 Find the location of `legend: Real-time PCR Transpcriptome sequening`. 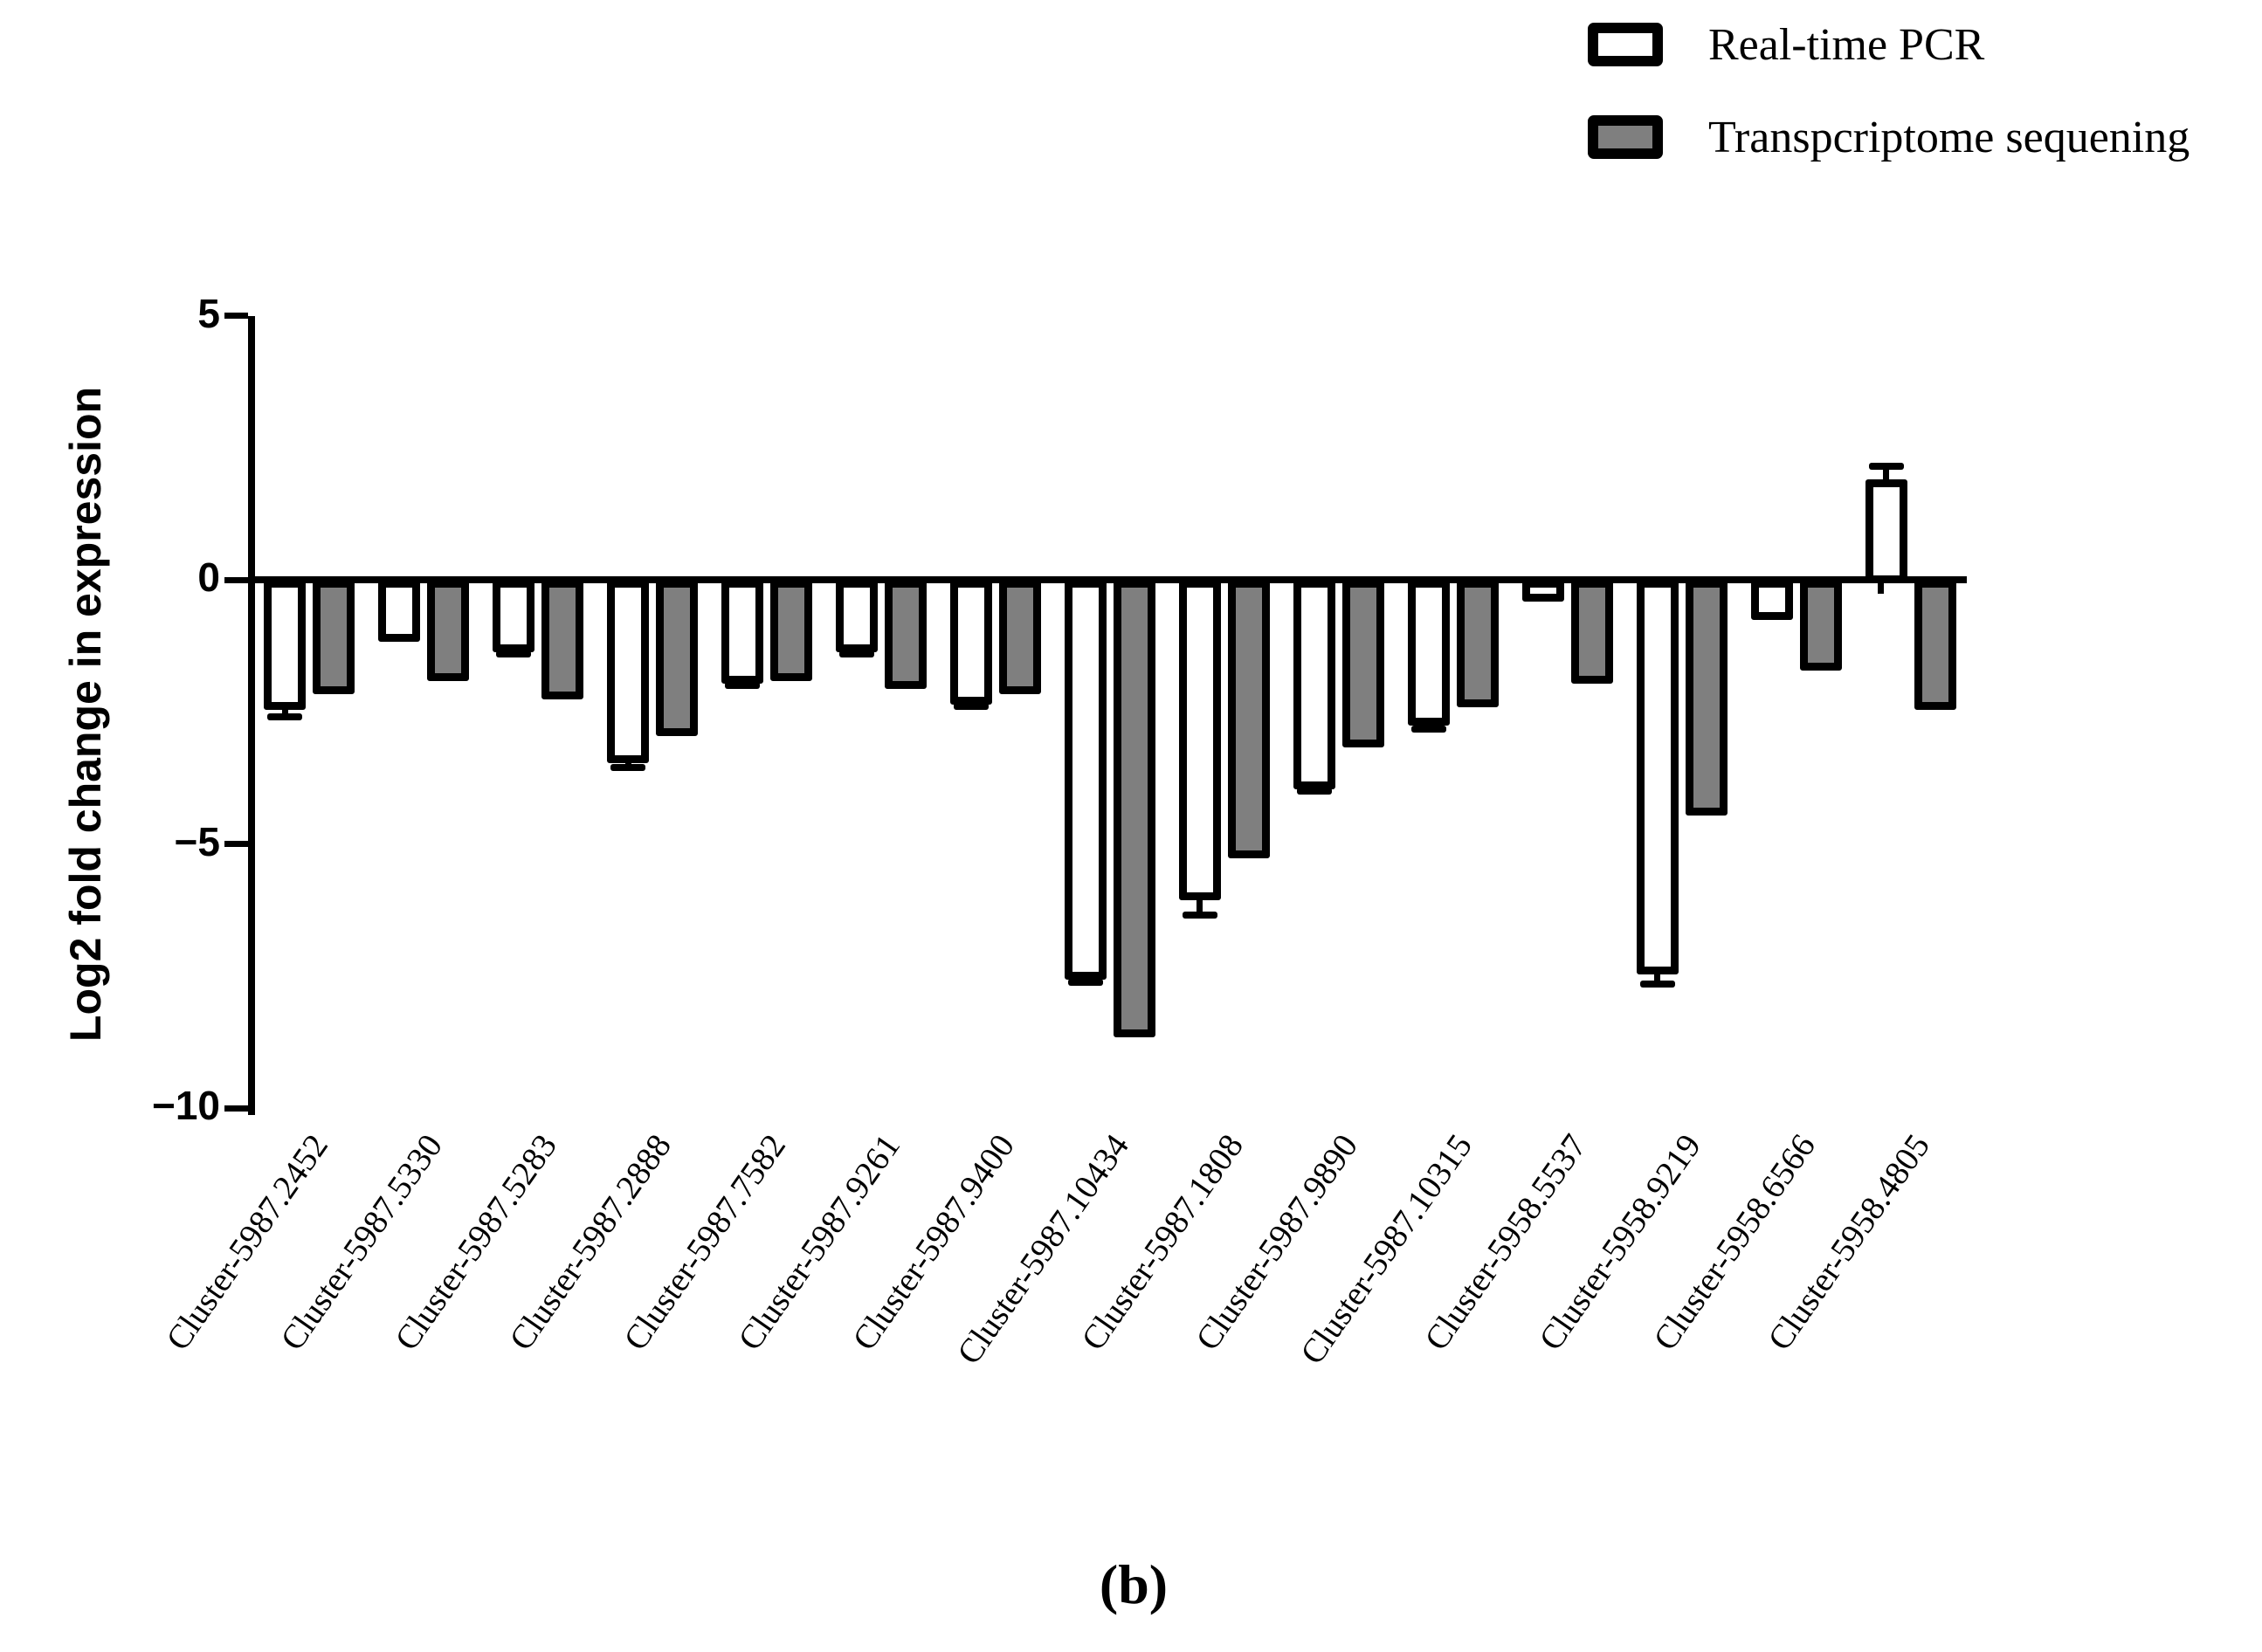

legend: Real-time PCR Transpcriptome sequening is located at coordinates (1889, 110).